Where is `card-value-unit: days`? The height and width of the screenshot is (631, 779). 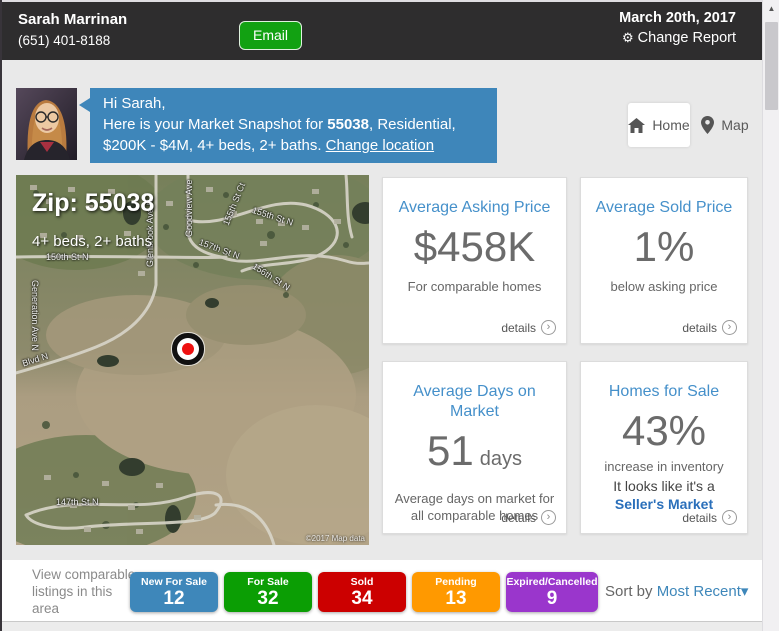
card-value-unit: days is located at coordinates (500, 459).